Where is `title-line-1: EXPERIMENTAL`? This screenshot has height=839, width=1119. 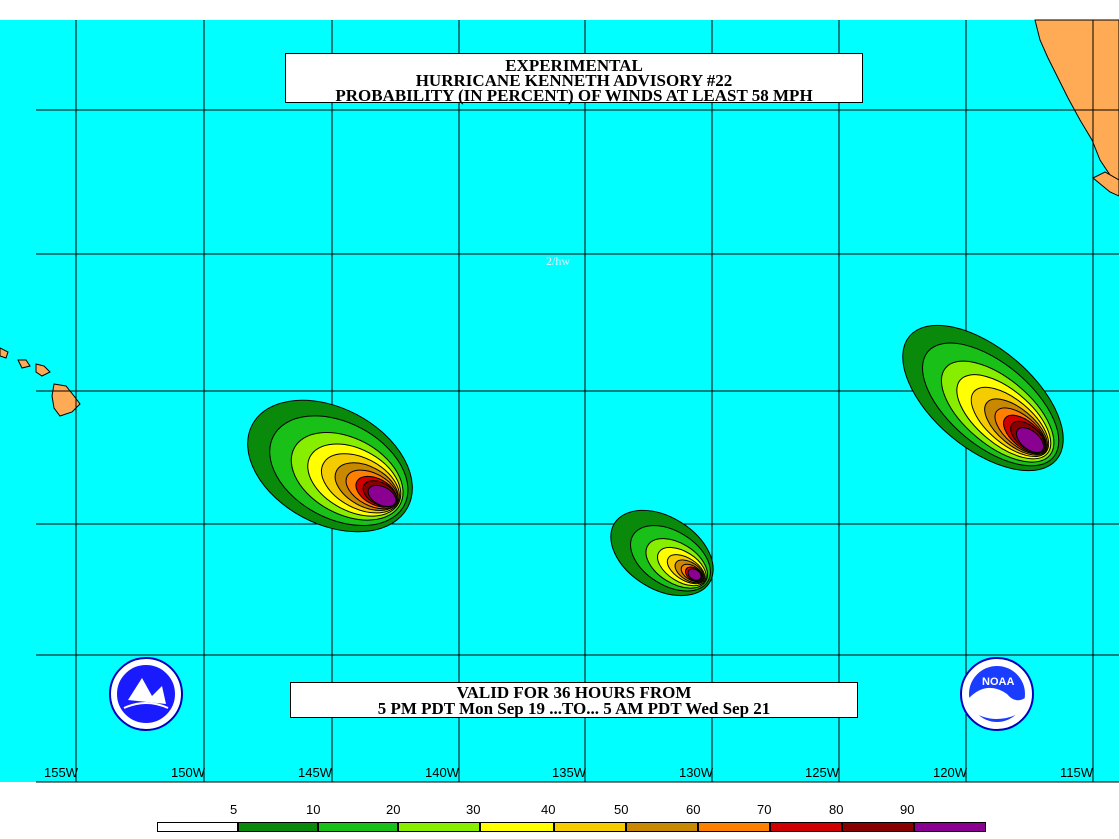
title-line-1: EXPERIMENTAL is located at coordinates (574, 65).